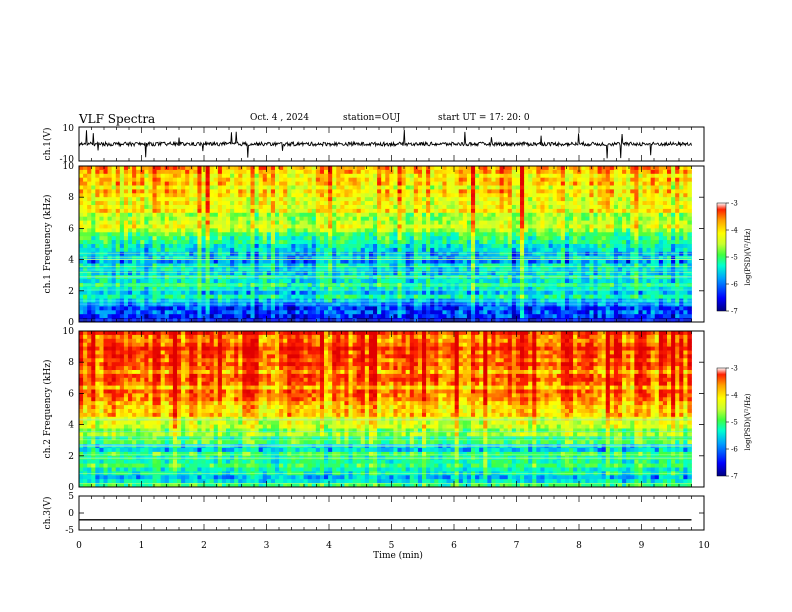  Describe the element at coordinates (142, 546) in the screenshot. I see `time-tick-label: 1` at that location.